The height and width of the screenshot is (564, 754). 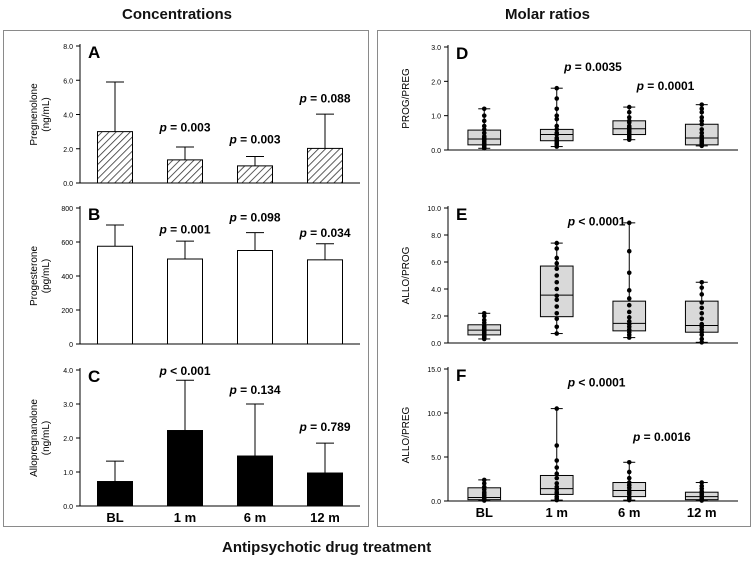 What do you see at coordinates (68, 507) in the screenshot?
I see `chart-c-y-tick-label: 0.0` at bounding box center [68, 507].